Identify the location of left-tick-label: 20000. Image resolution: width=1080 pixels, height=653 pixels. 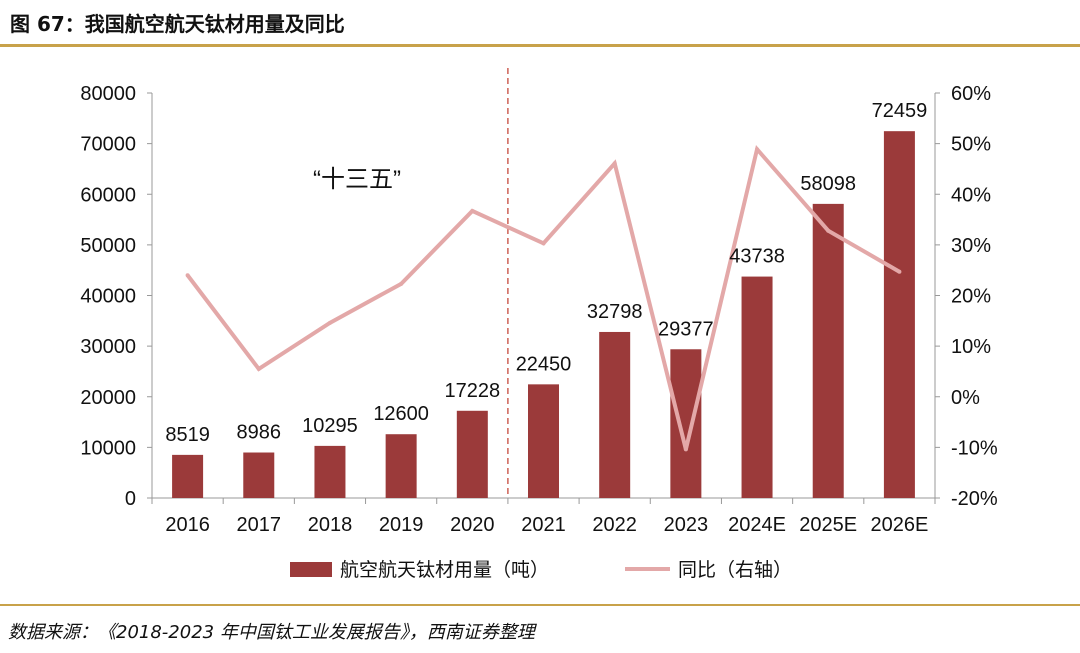
(108, 398).